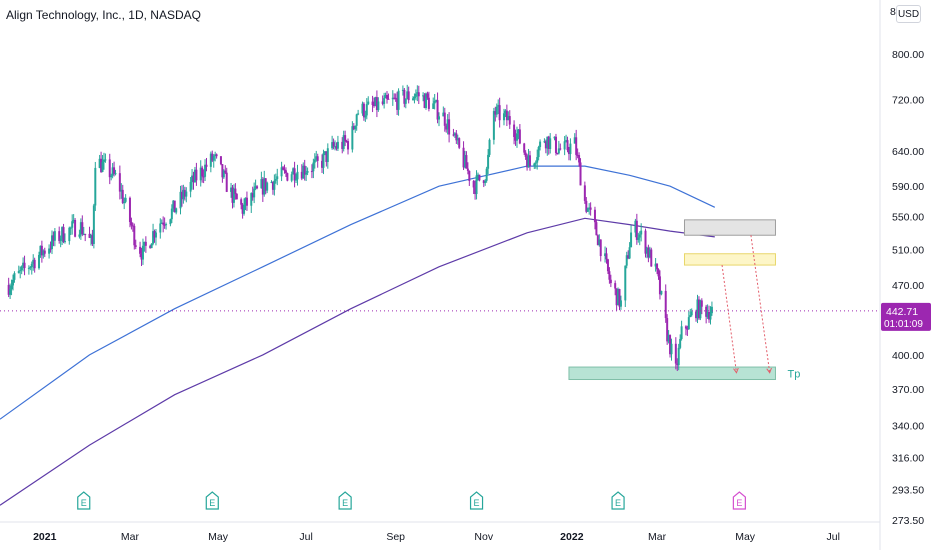 Image resolution: width=932 pixels, height=550 pixels. What do you see at coordinates (908, 286) in the screenshot?
I see `y-tick-label: 470.00` at bounding box center [908, 286].